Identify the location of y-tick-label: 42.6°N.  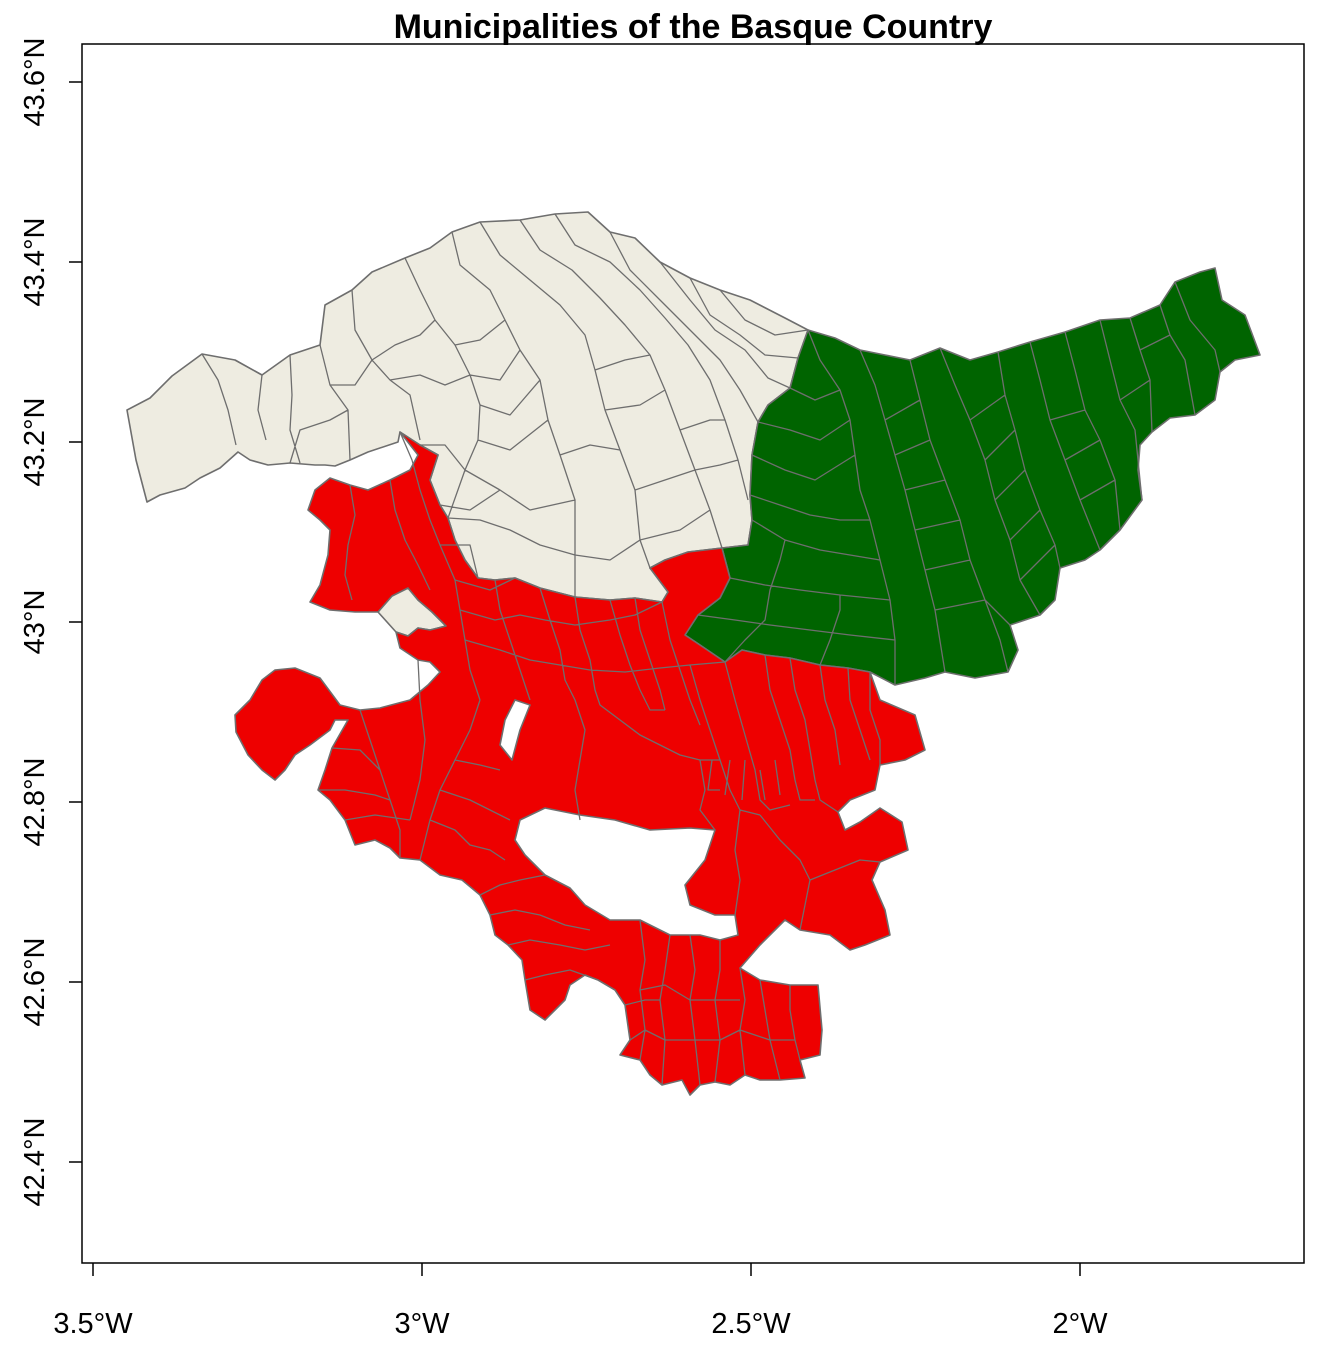
(35, 982).